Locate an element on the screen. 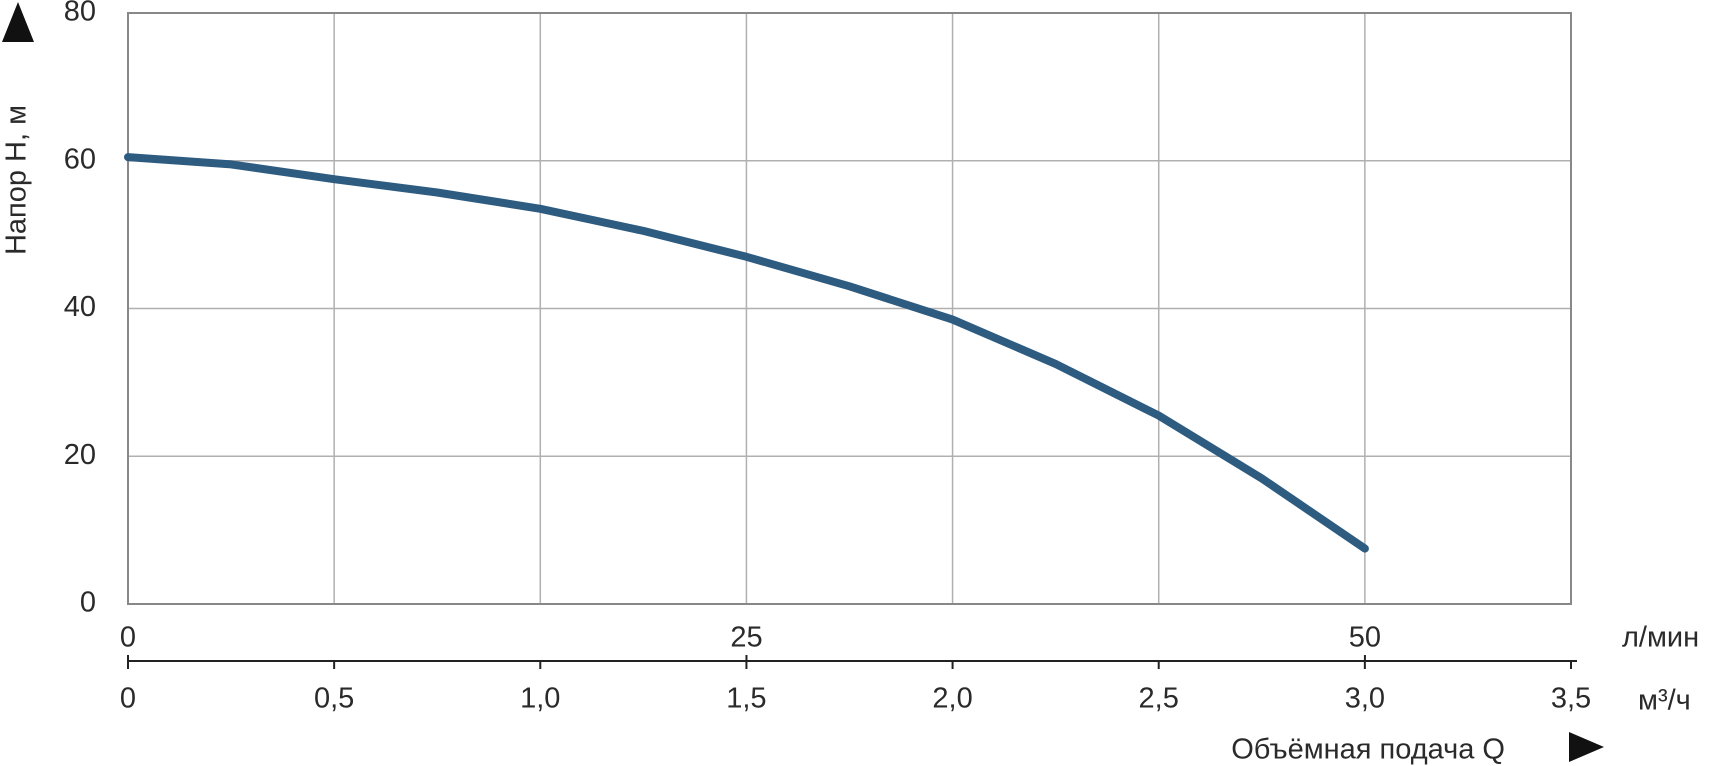 The image size is (1712, 766). x-axis-label: Объёмная подача Q is located at coordinates (1368, 750).